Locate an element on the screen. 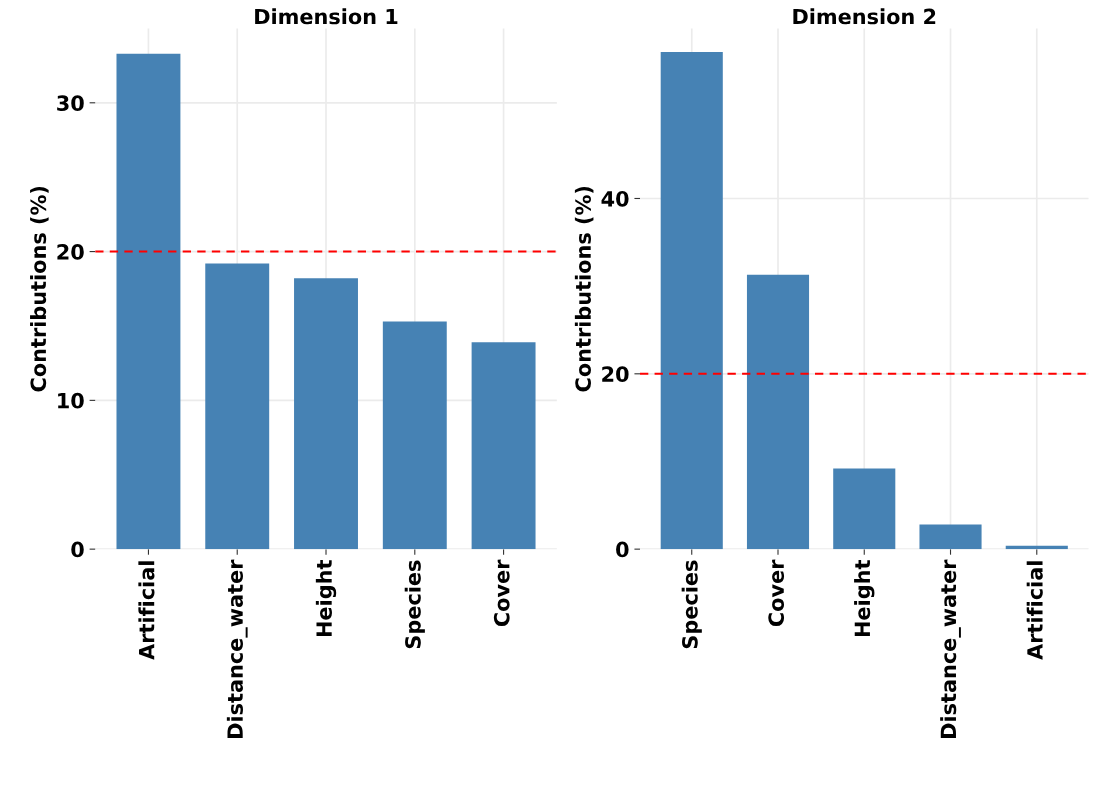 The width and height of the screenshot is (1094, 789). y-tick-label: 30 is located at coordinates (70, 103).